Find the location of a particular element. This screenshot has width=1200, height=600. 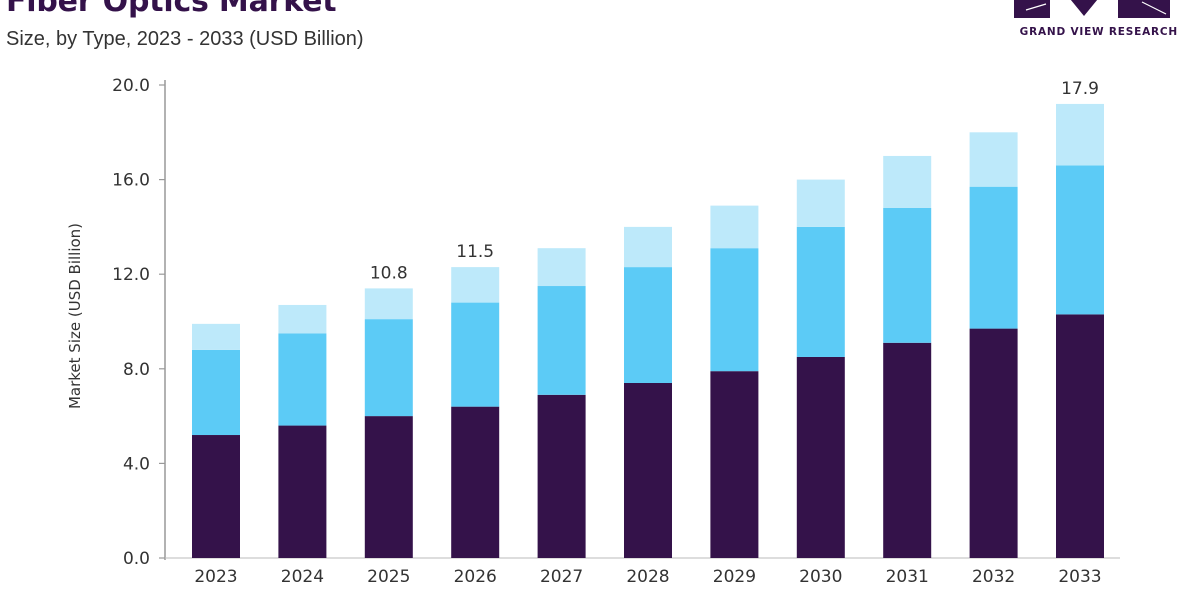

logo-text: GRAND VIEW RESEARCH is located at coordinates (1098, 32).